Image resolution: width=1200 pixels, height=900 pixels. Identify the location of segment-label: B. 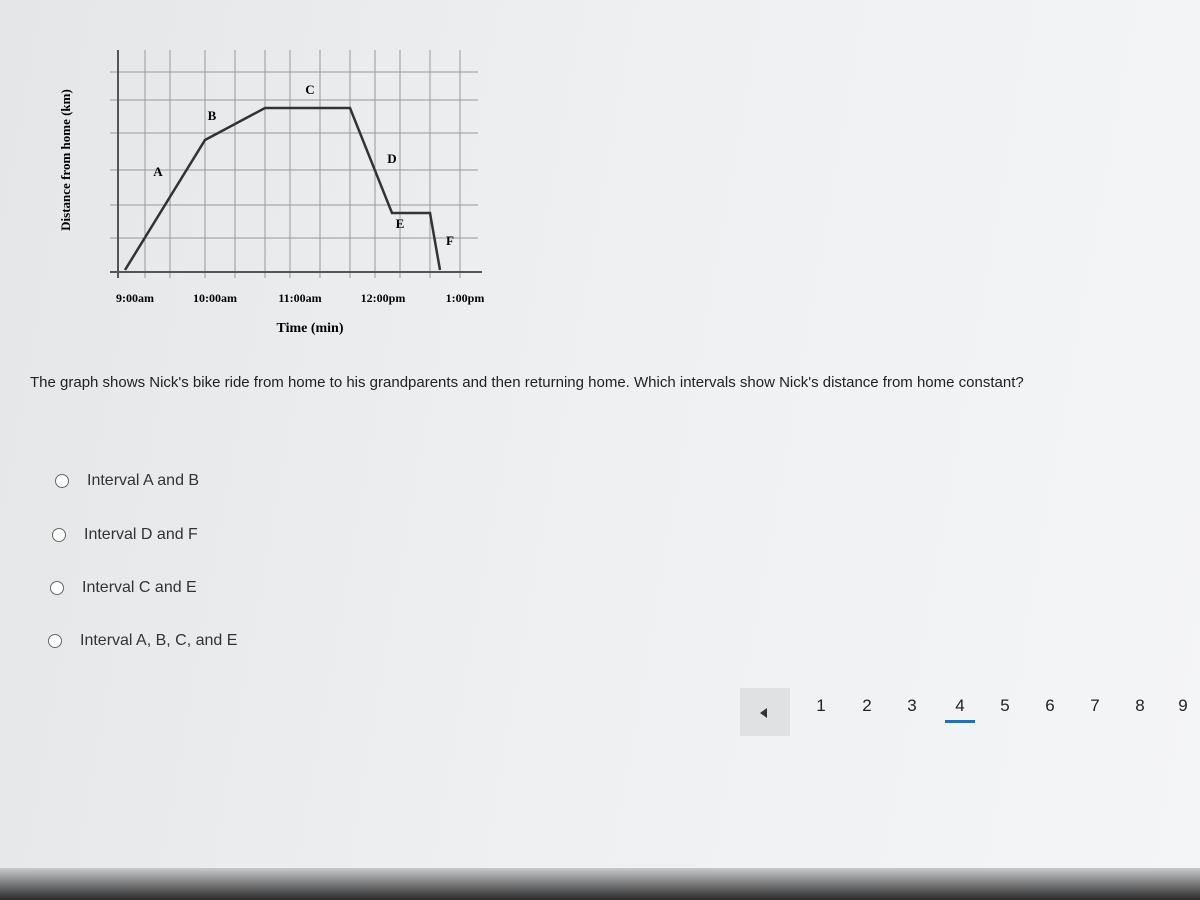
(212, 115).